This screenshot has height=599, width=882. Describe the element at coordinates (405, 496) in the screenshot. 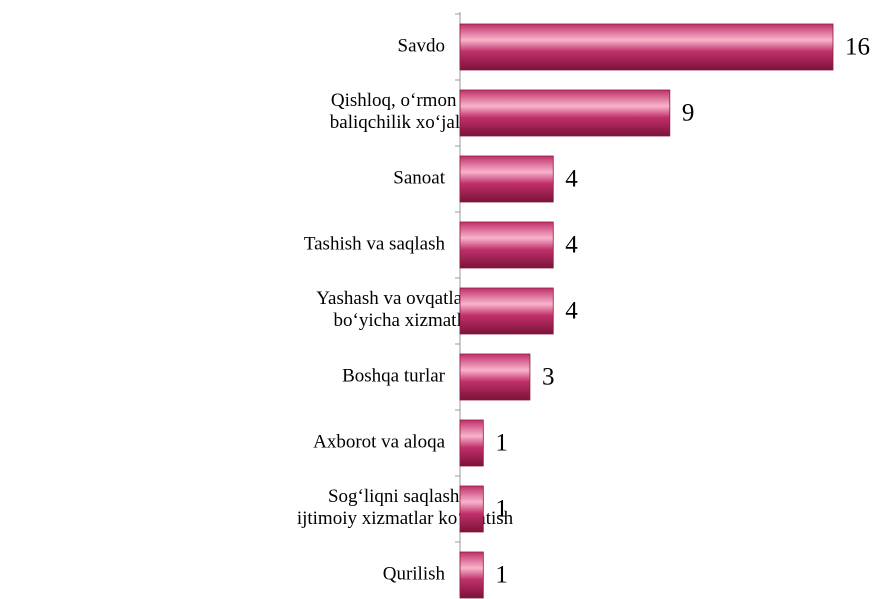

I see `label-line: Sog‘liqni saqlash va` at that location.